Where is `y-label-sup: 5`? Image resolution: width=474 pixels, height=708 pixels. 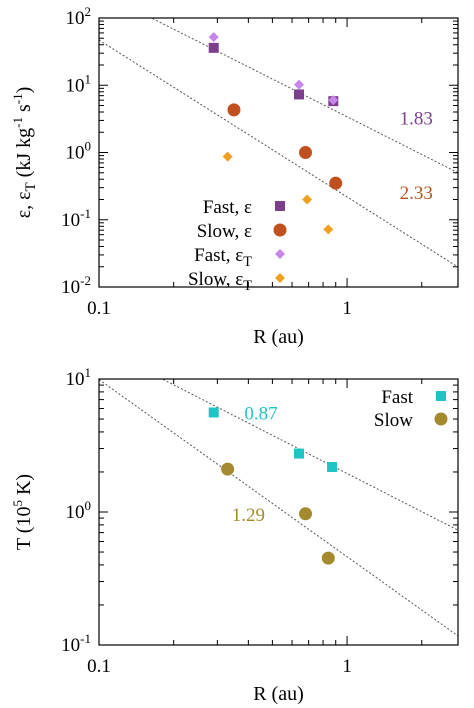 y-label-sup: 5 is located at coordinates (17, 503).